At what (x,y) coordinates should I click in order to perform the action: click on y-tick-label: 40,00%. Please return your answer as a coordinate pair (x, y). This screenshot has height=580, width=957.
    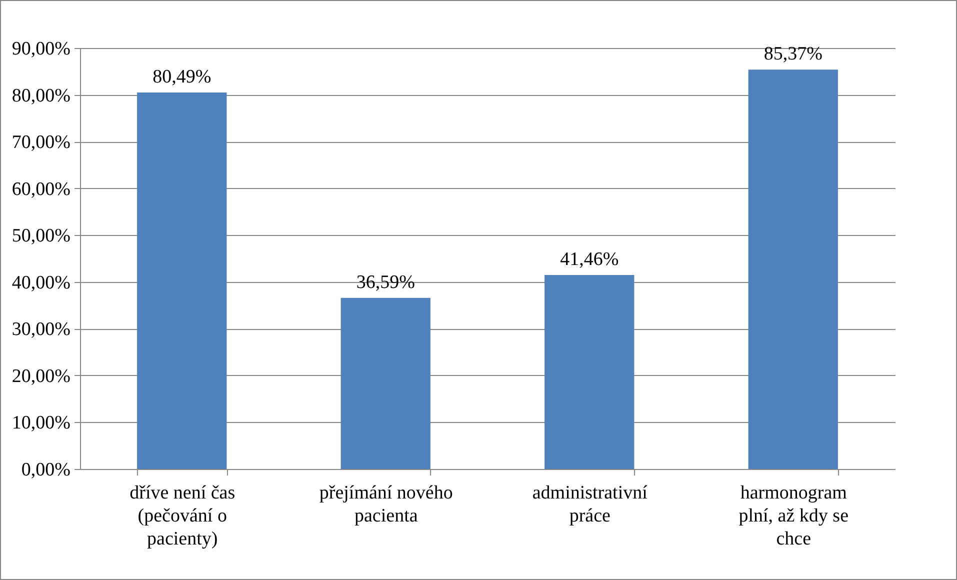
    Looking at the image, I should click on (41, 283).